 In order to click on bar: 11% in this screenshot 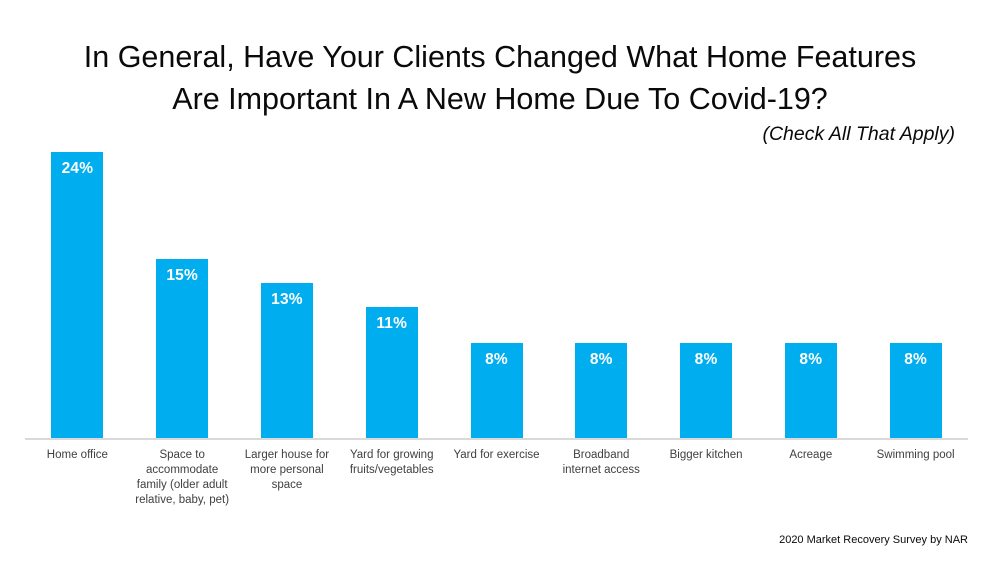, I will do `click(391, 372)`.